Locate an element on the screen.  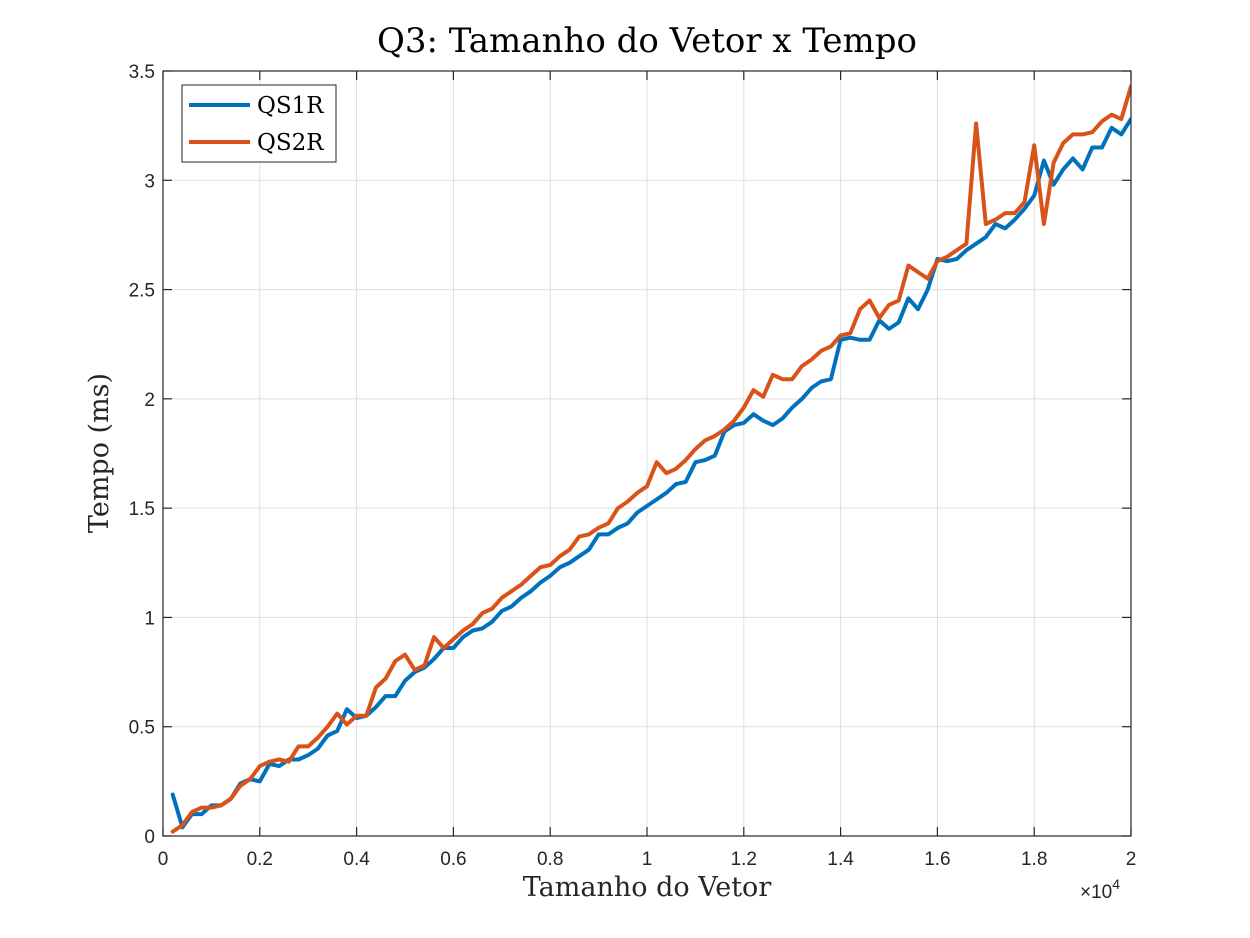
legend: QS1R QS2R is located at coordinates (259, 123).